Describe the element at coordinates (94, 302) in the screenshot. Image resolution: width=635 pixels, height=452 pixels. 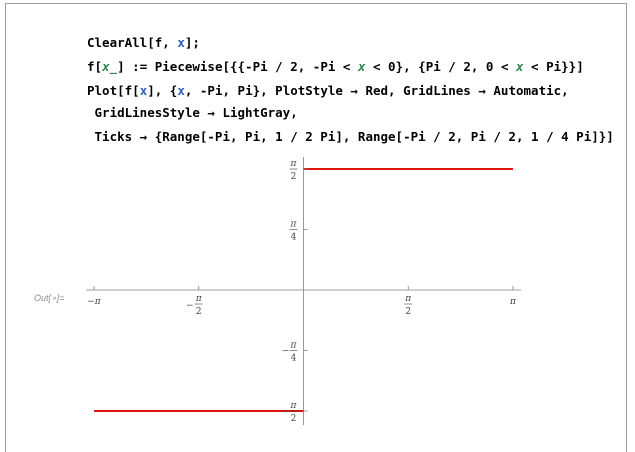
I see `x-tick-label: −π` at that location.